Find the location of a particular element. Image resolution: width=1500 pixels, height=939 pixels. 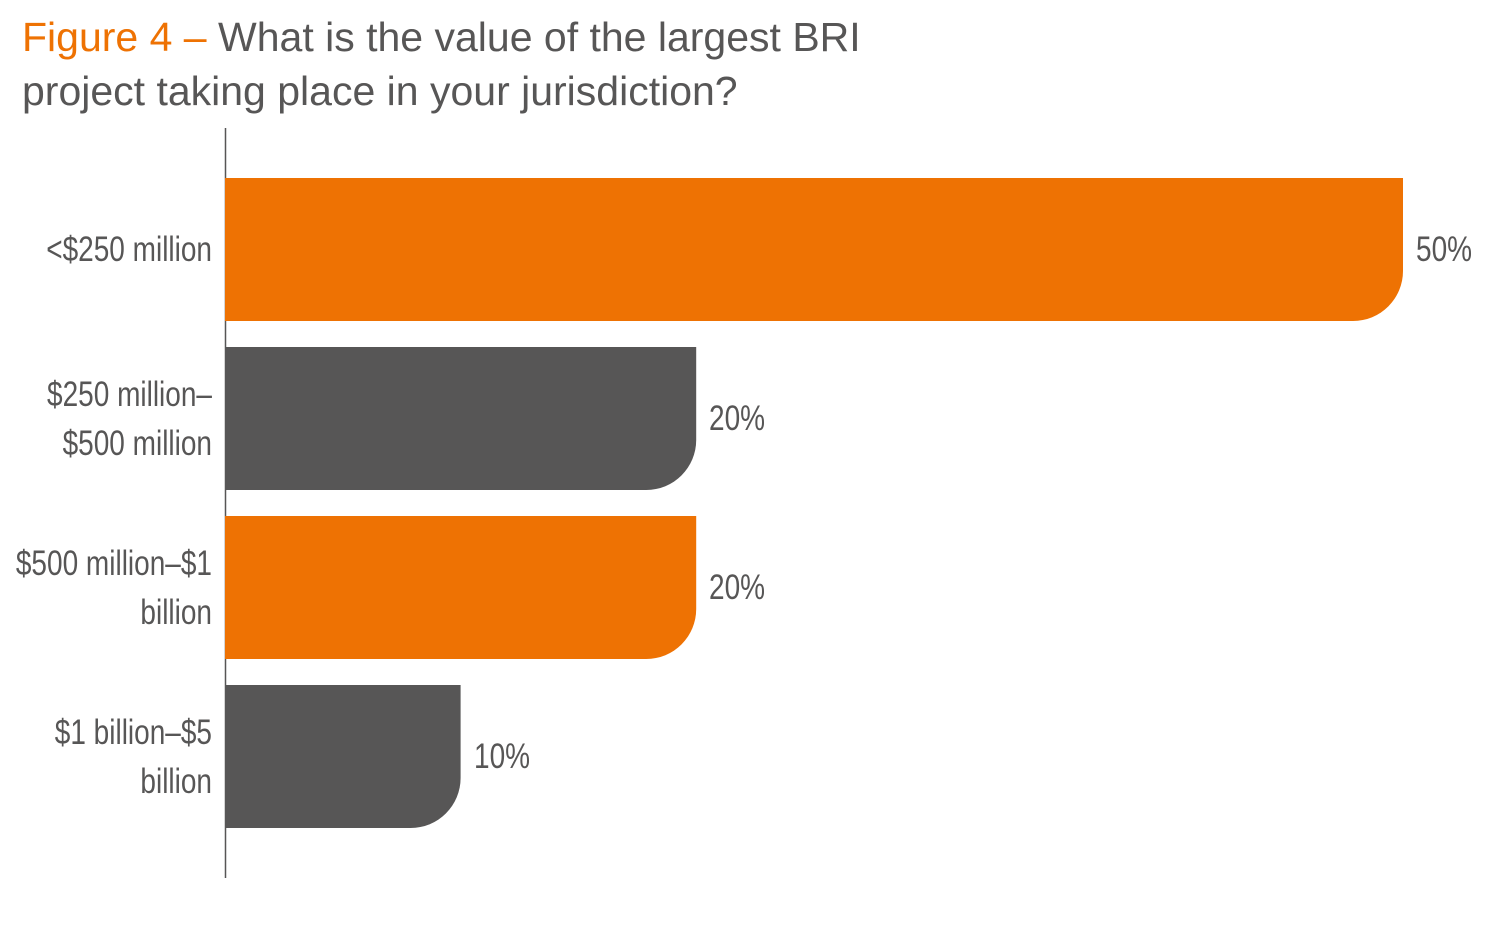

y-tick-label: $250 million–$500 million is located at coordinates (130, 418).